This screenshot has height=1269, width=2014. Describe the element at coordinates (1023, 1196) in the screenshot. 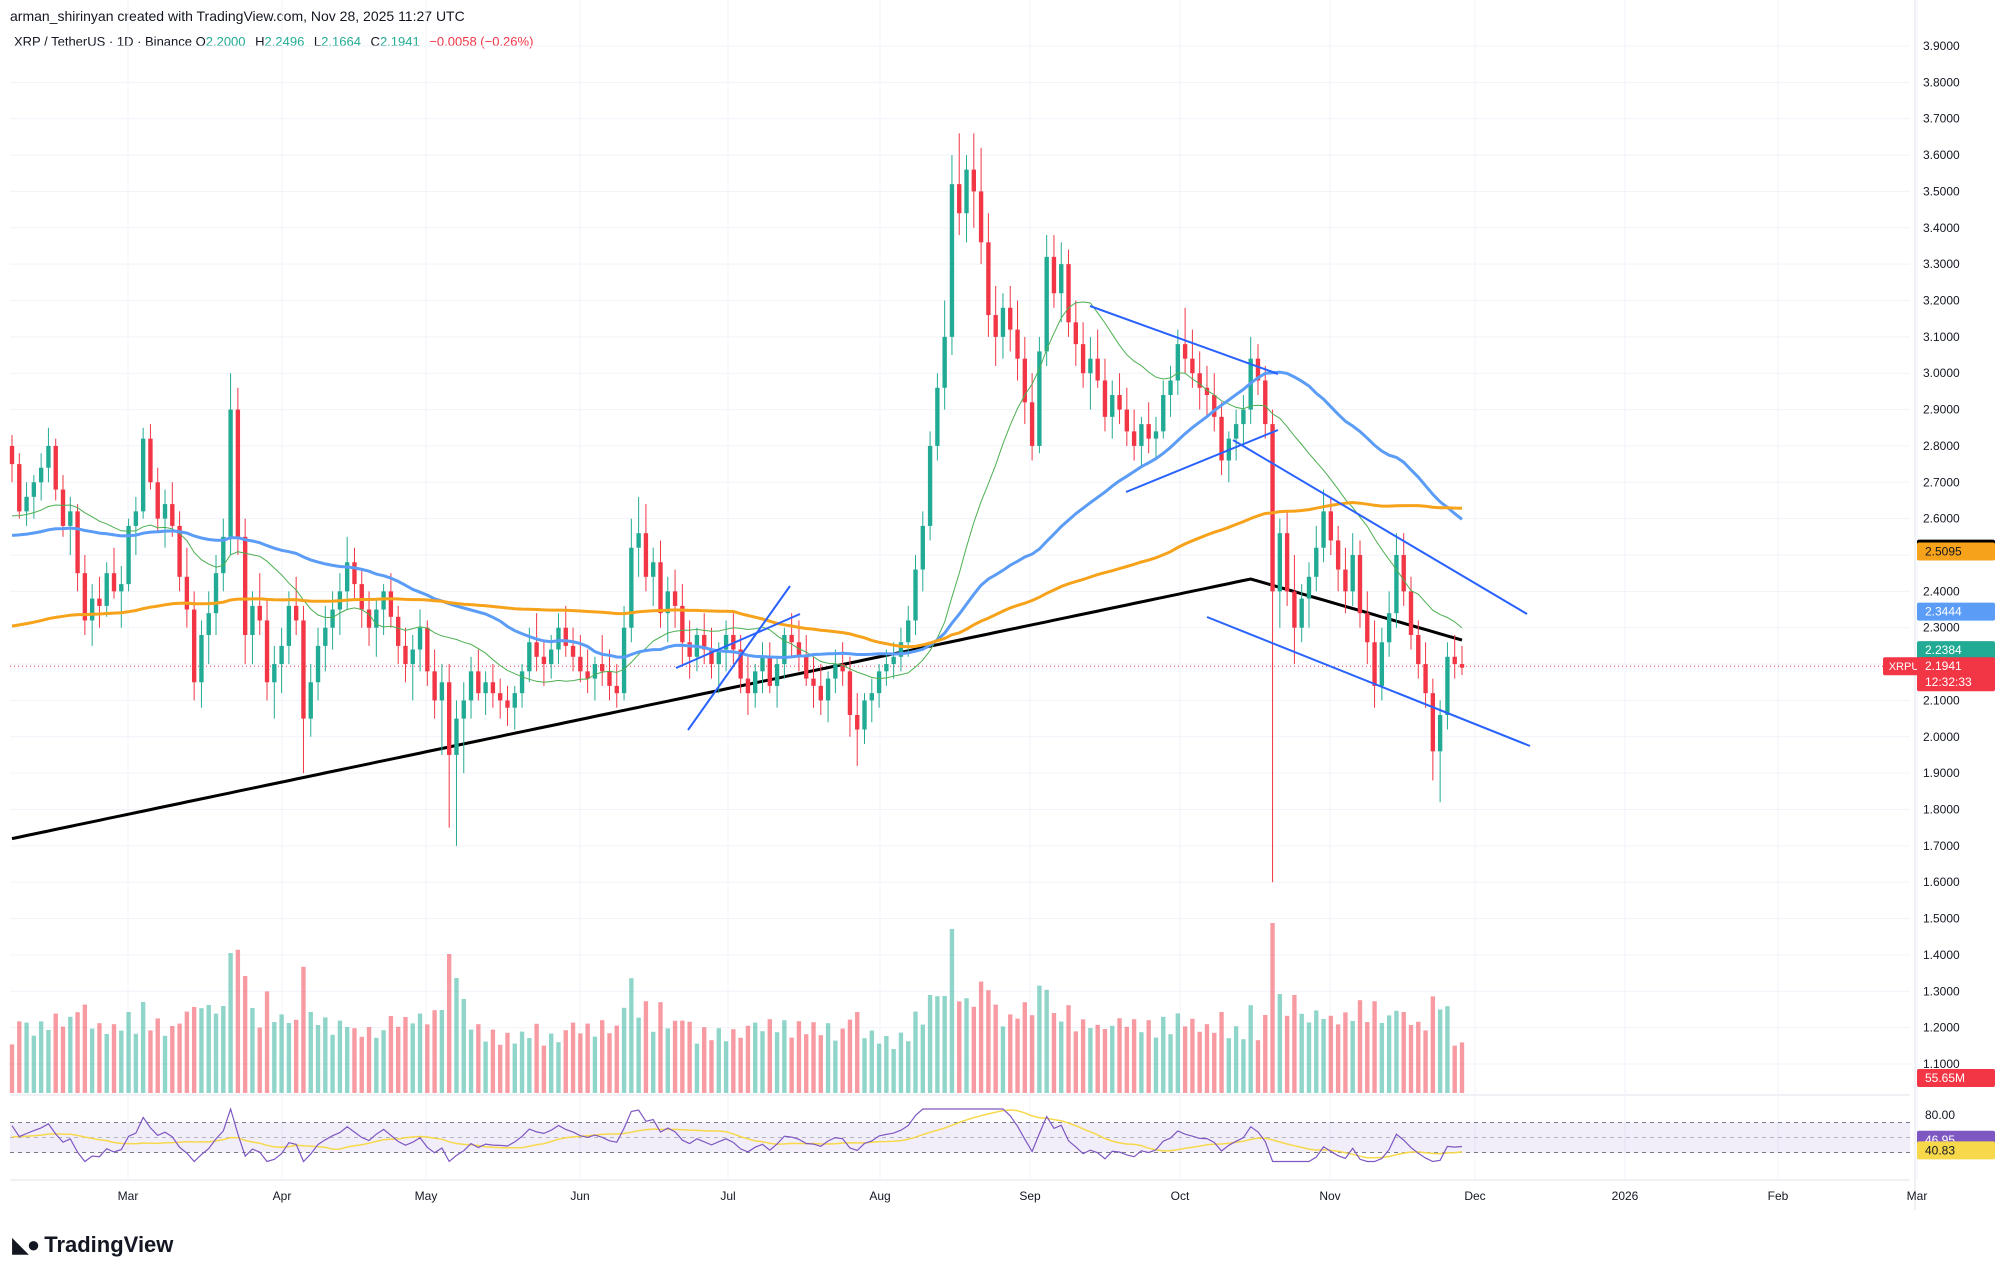

I see `time-axis: Mar Apr May Jun Jul Aug Sep Oct Nov Dec 2026 Feb Mar` at that location.